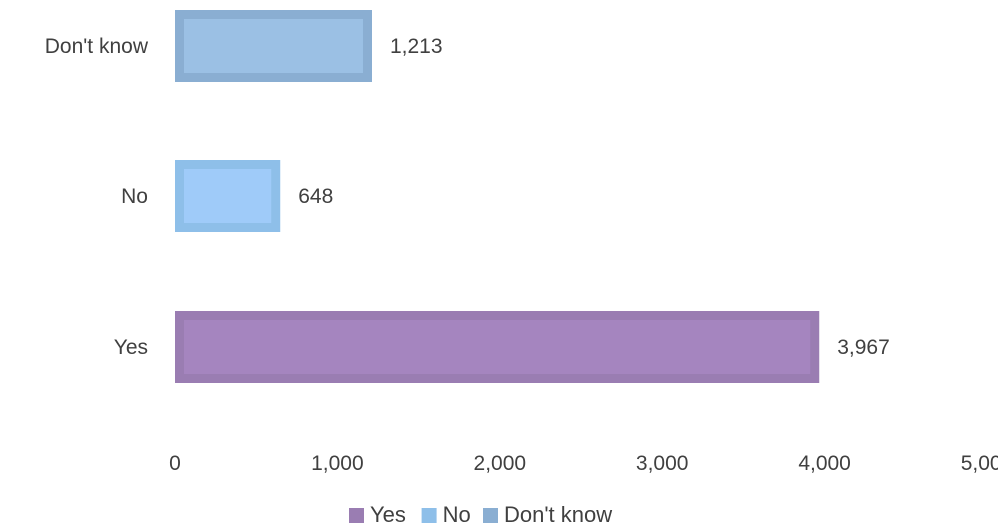 This screenshot has width=998, height=532. What do you see at coordinates (500, 463) in the screenshot?
I see `x-tick-label: 2,000` at bounding box center [500, 463].